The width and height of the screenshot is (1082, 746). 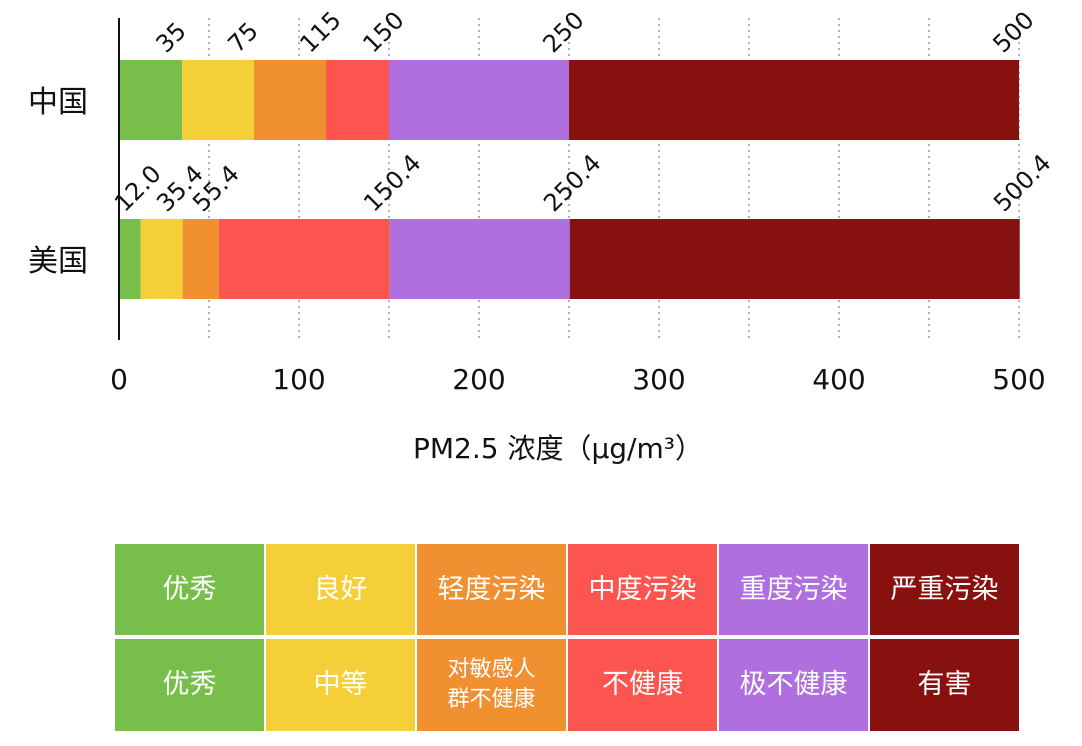 I want to click on legend-cell-china: 轻度污染, so click(x=491, y=589).